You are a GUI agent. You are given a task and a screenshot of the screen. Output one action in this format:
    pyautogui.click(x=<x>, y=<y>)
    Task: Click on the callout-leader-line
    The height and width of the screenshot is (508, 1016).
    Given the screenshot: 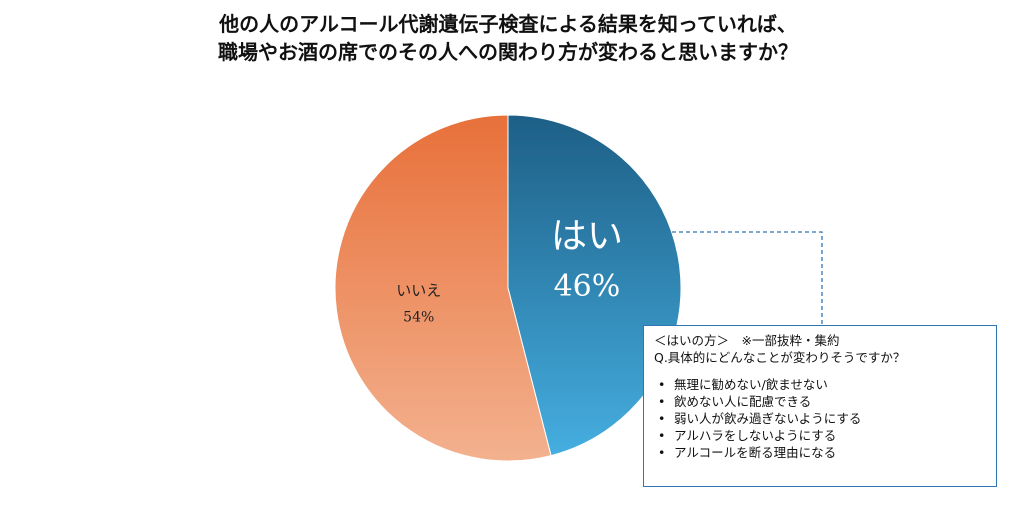 What is the action you would take?
    pyautogui.click(x=747, y=278)
    